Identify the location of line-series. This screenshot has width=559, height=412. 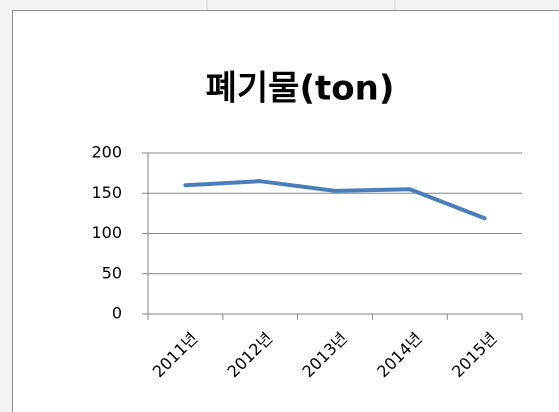
(335, 200).